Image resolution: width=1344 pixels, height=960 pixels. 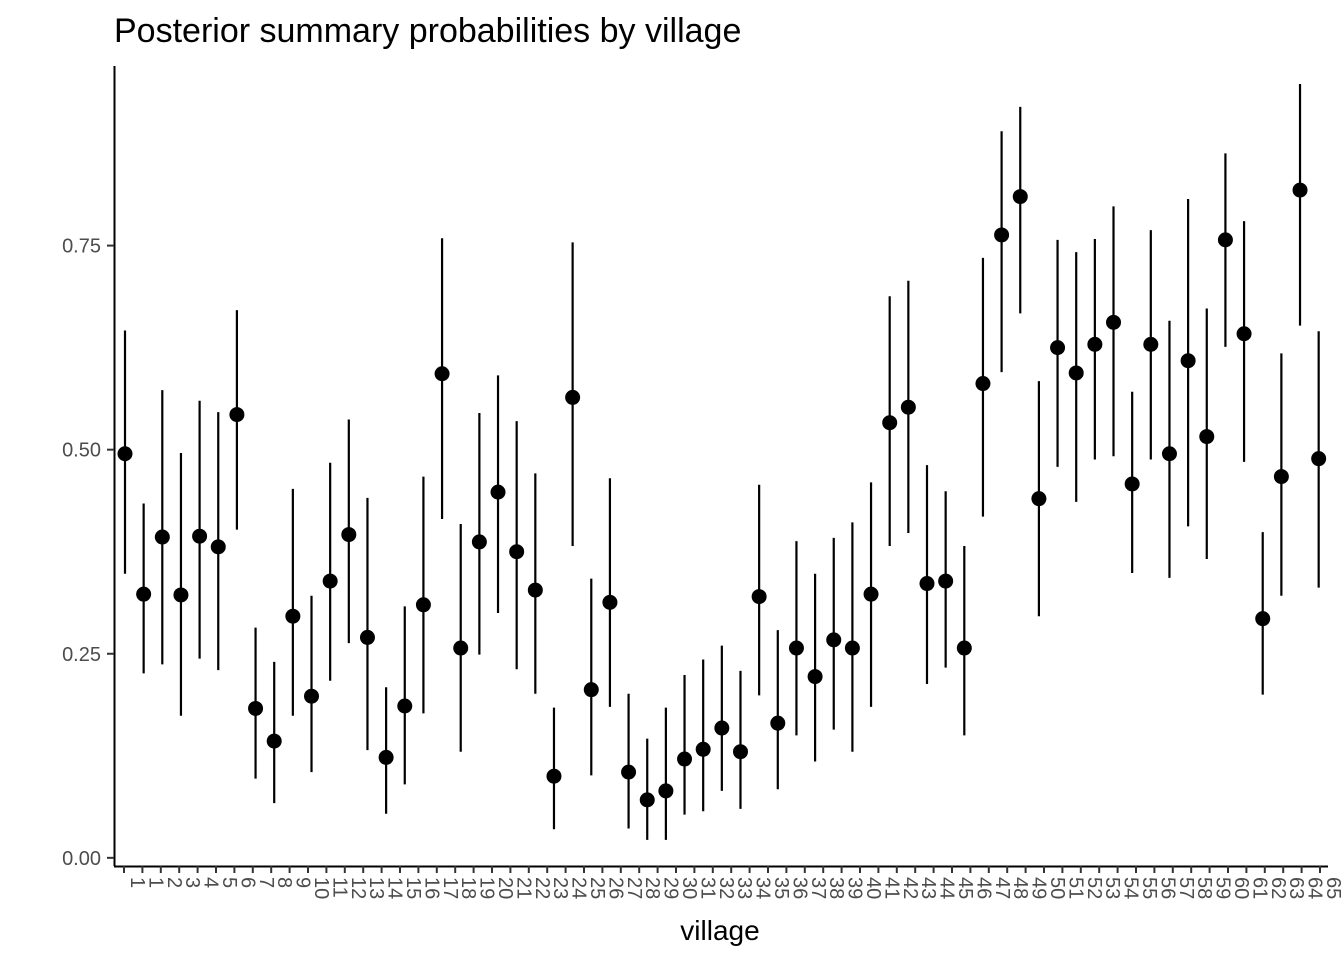 What do you see at coordinates (487, 888) in the screenshot?
I see `x-tick-label: 19` at bounding box center [487, 888].